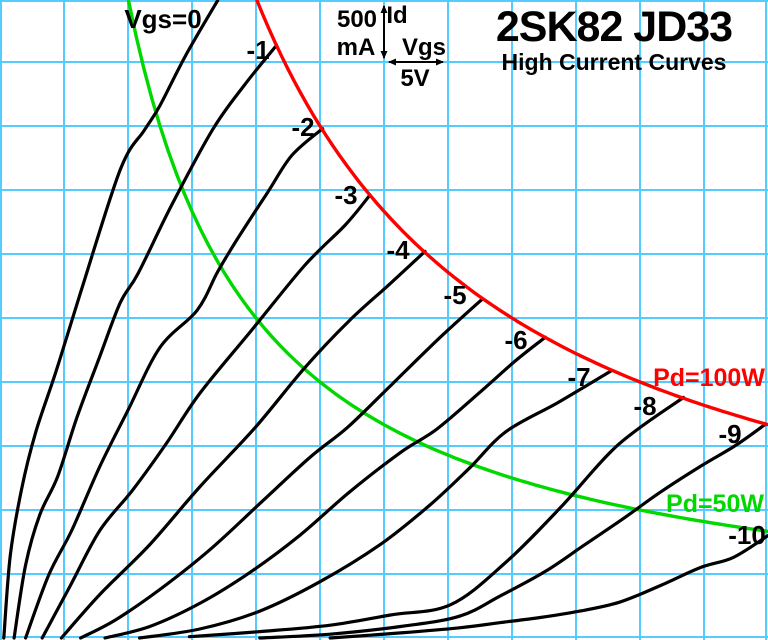 The image size is (768, 640). Describe the element at coordinates (398, 250) in the screenshot. I see `curve-label-vgs-4: -4` at that location.